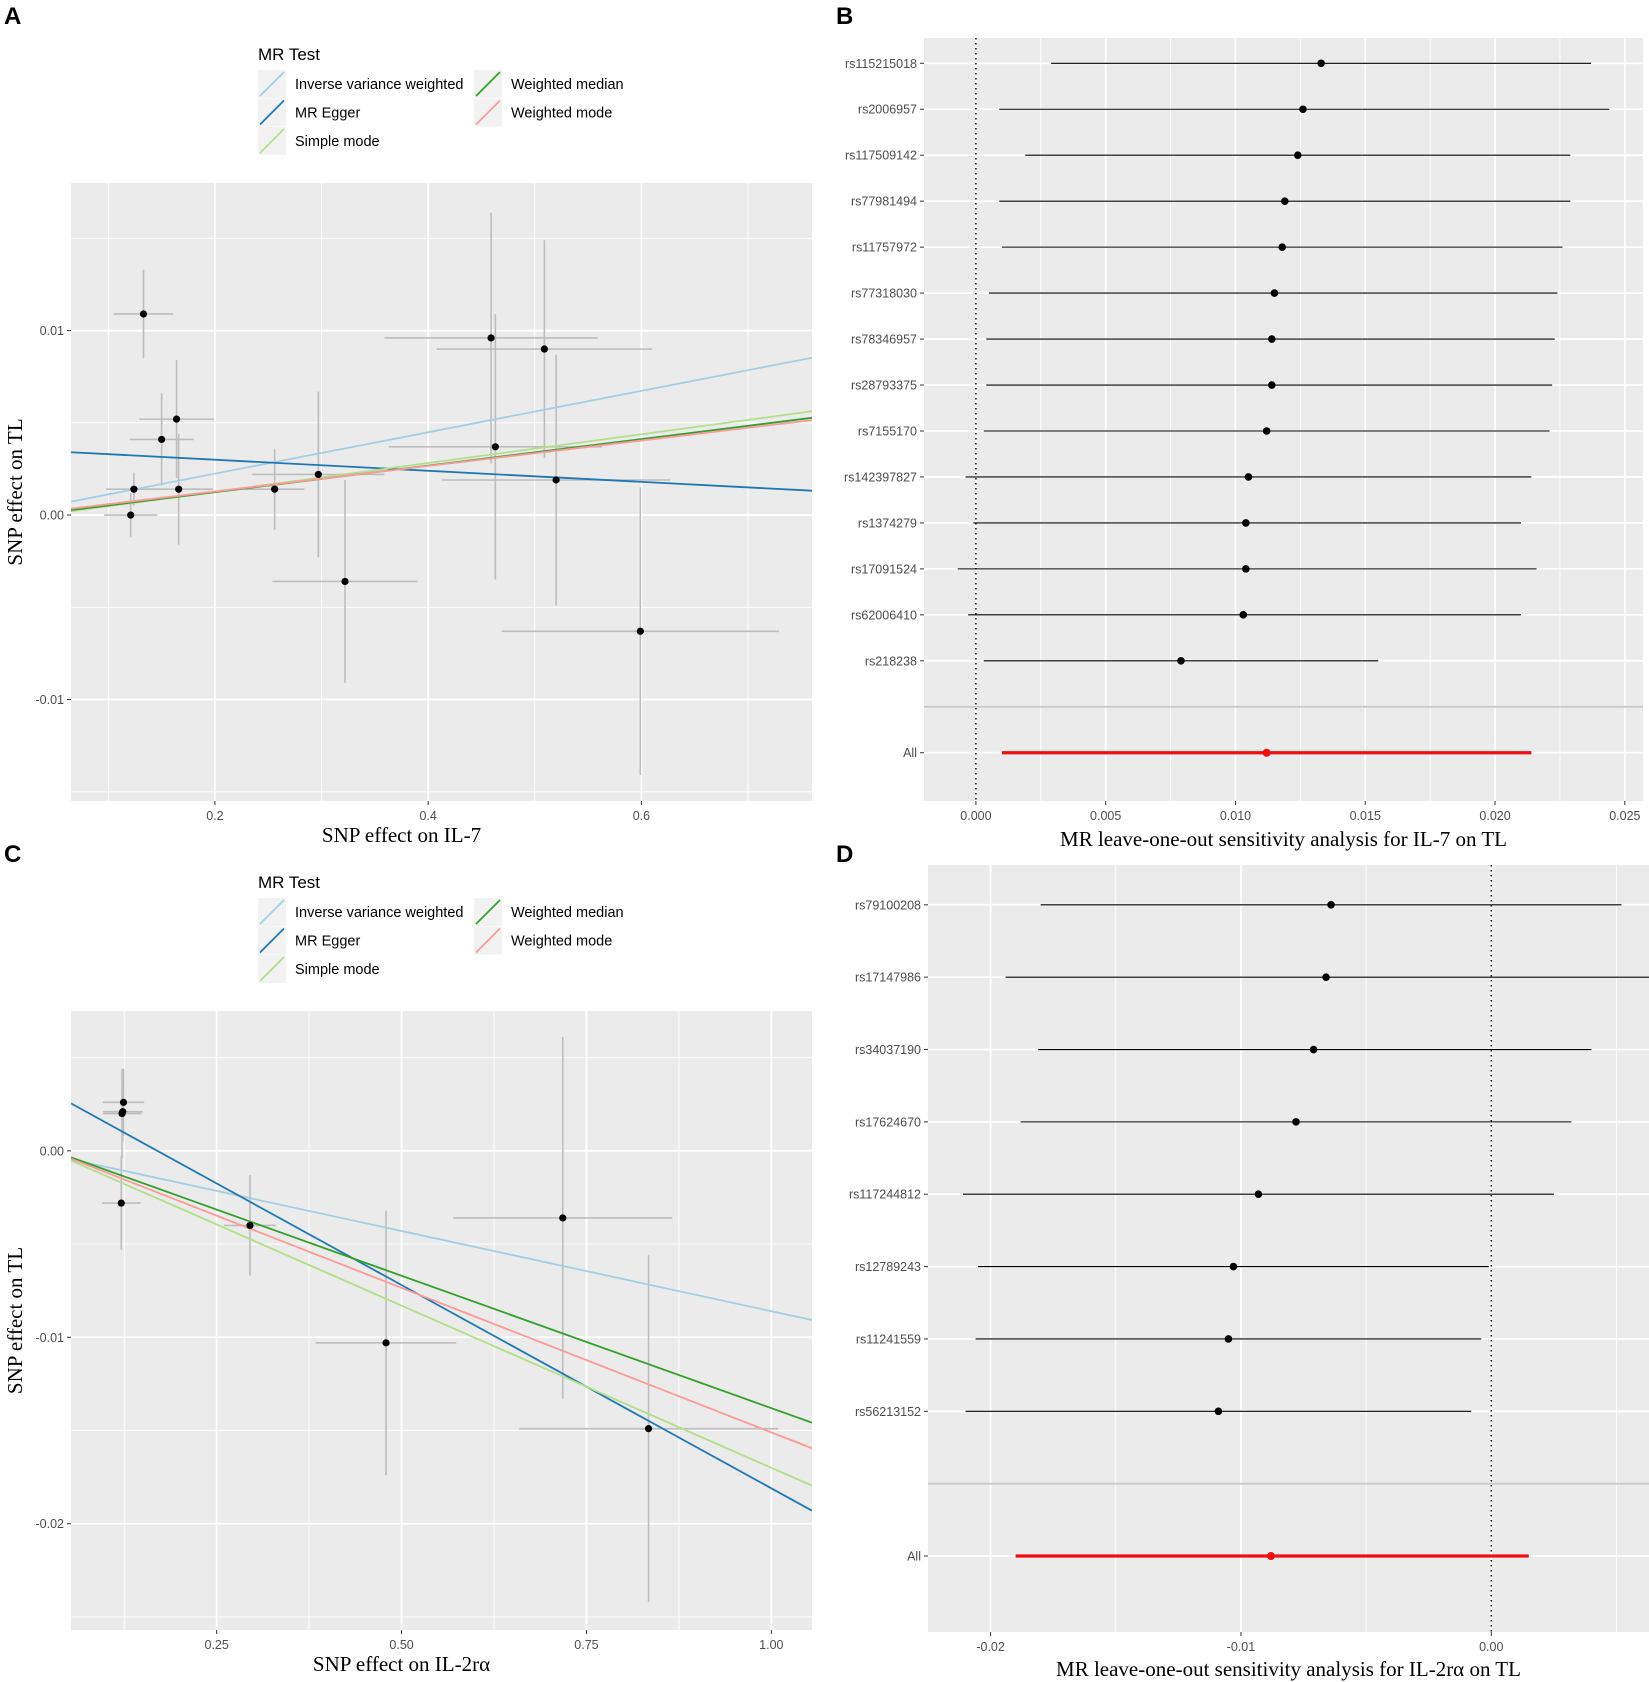  What do you see at coordinates (217, 1645) in the screenshot?
I see `x-tick-label: 0.25` at bounding box center [217, 1645].